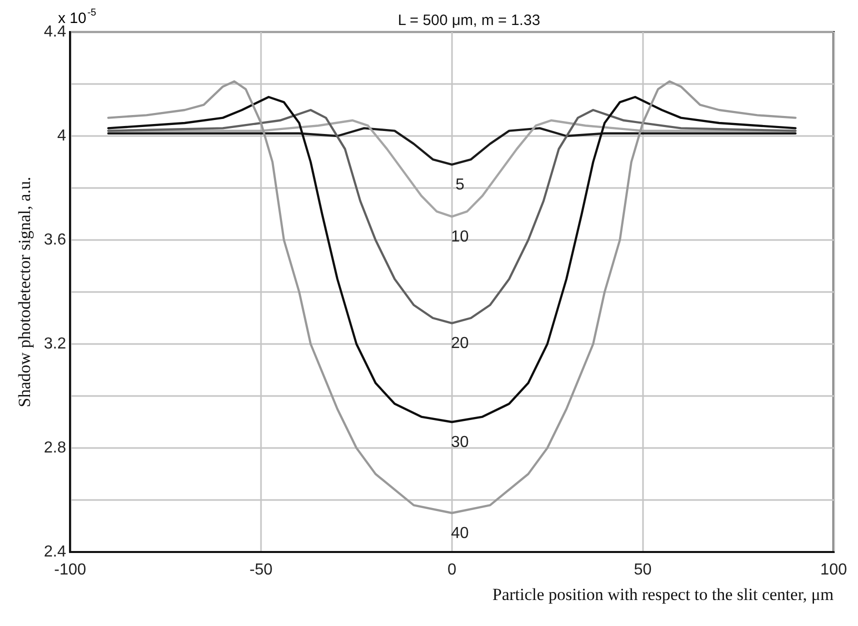  Describe the element at coordinates (452, 146) in the screenshot. I see `line-series` at that location.